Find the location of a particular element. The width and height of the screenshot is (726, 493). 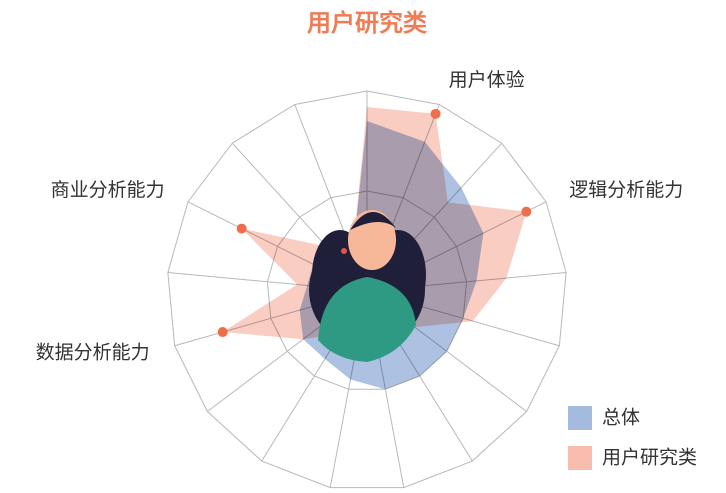

axis-label: 用户体验 is located at coordinates (487, 80).